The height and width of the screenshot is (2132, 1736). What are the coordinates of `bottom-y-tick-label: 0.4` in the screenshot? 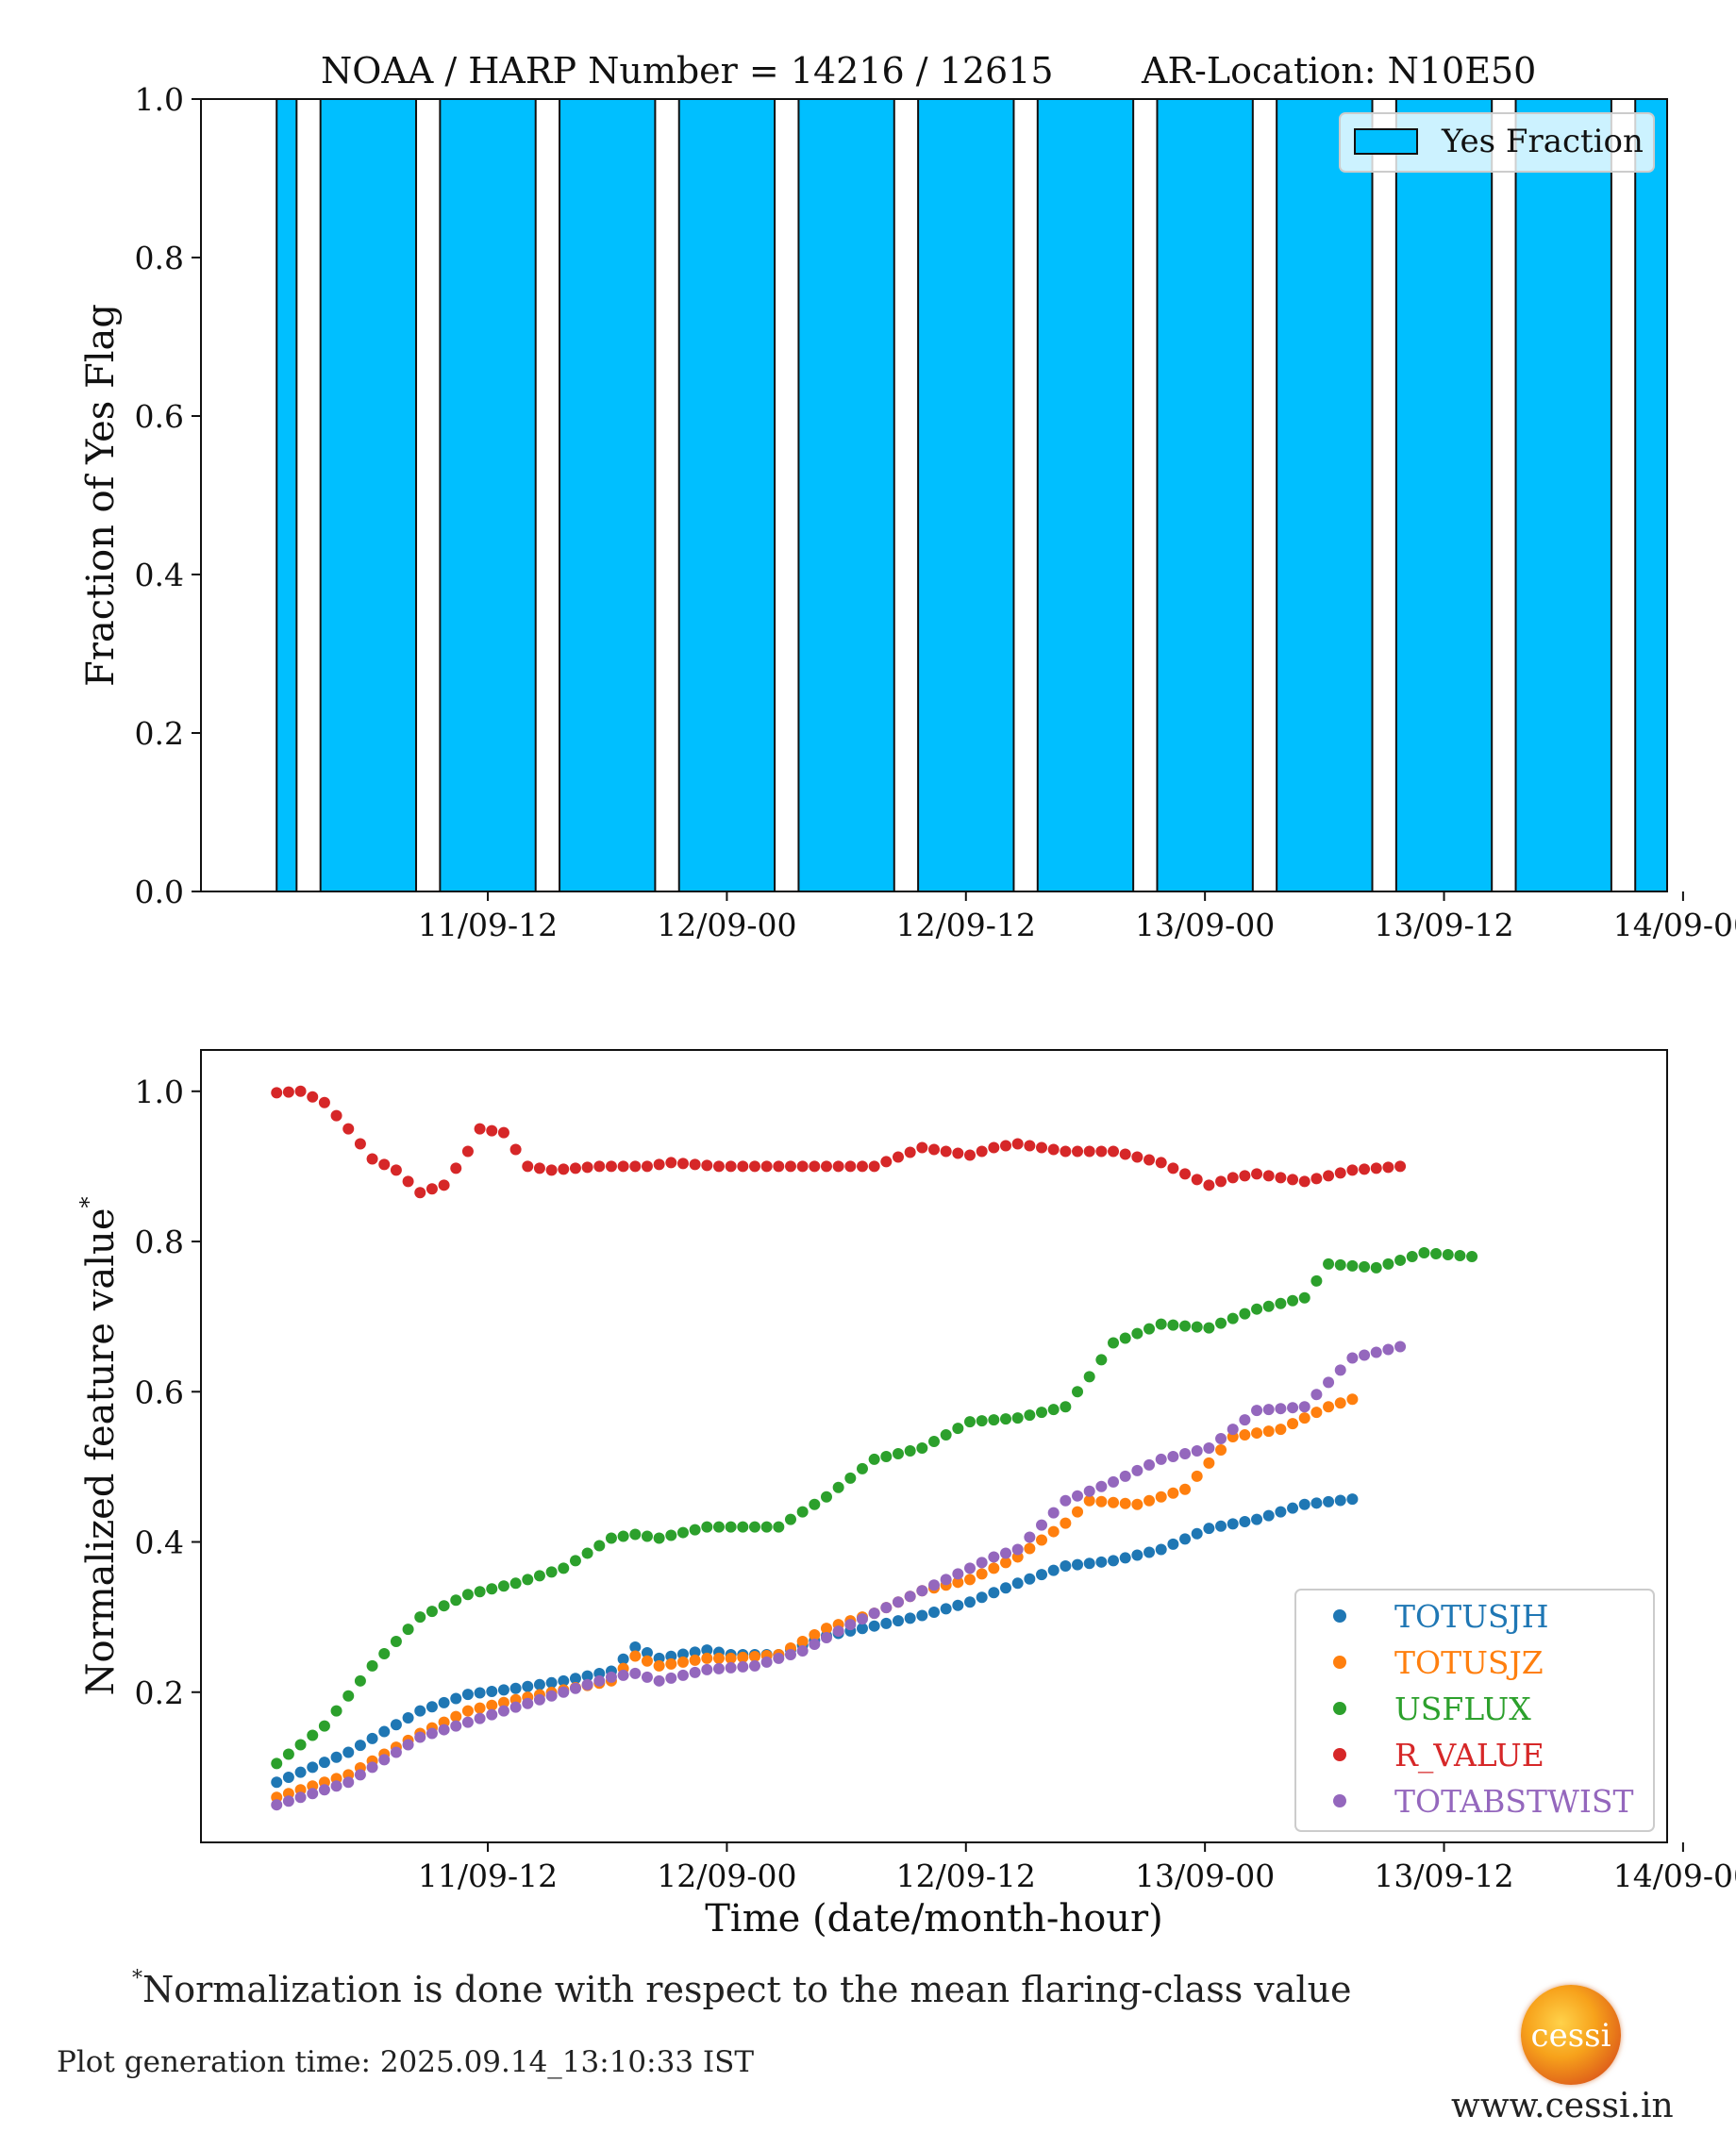 It's located at (159, 1542).